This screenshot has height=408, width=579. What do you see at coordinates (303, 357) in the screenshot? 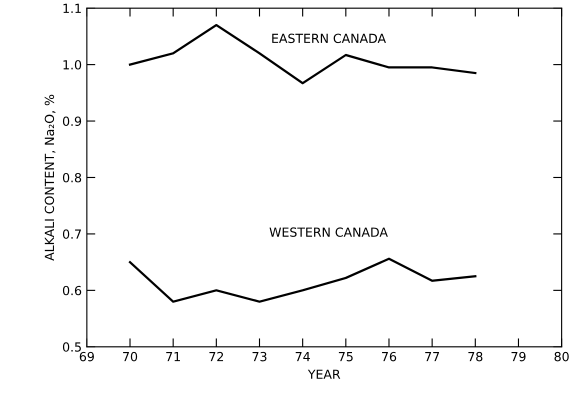
I see `x-tick-label: 74` at bounding box center [303, 357].